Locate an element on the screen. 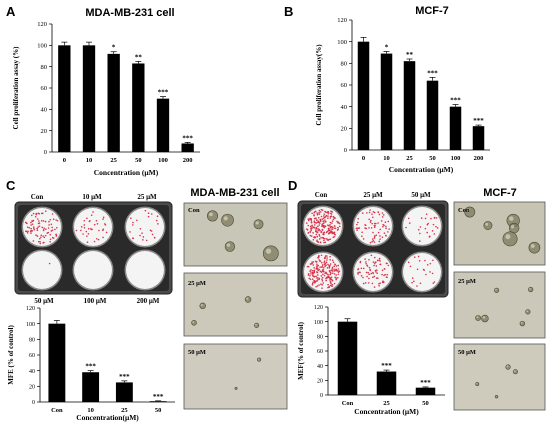 The width and height of the screenshot is (550, 426). y-tick-label-a-3: 60 is located at coordinates (44, 88).